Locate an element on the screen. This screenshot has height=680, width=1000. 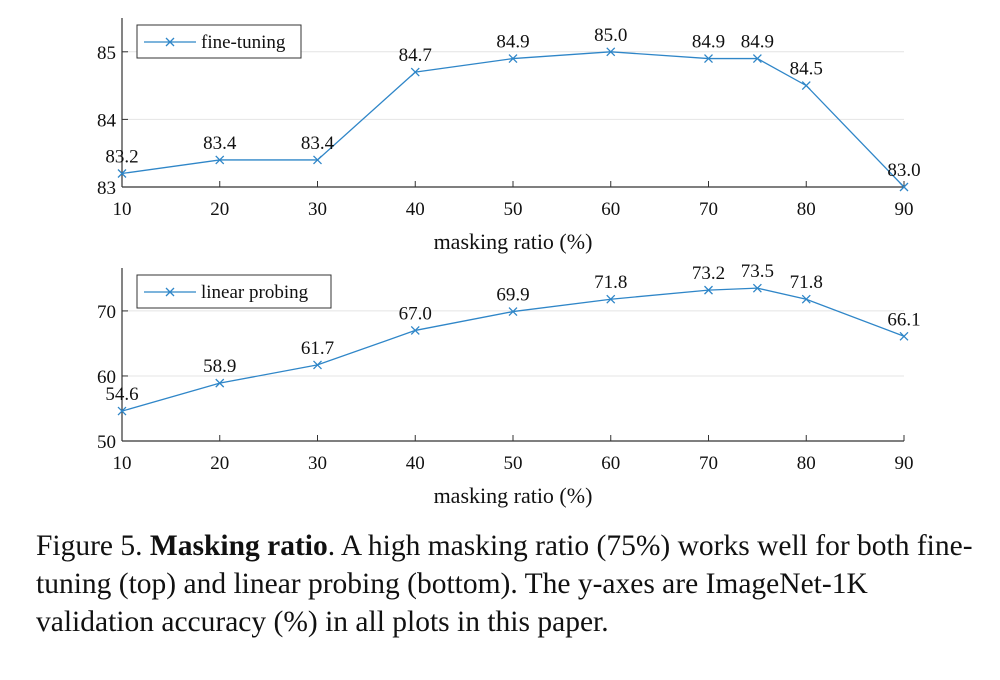
y-tick-label: 84 is located at coordinates (107, 120).